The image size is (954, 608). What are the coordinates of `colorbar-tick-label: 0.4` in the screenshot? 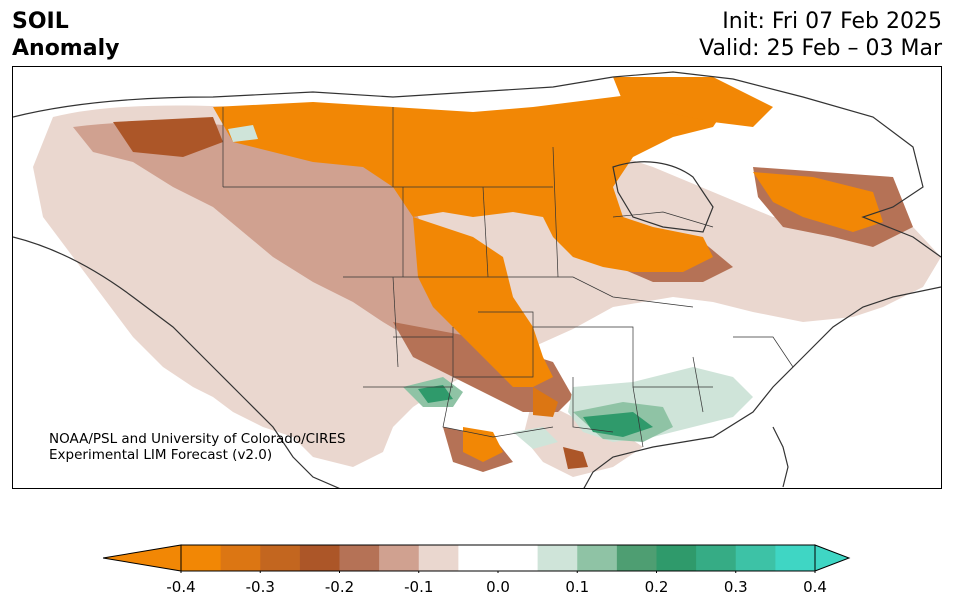 It's located at (815, 587).